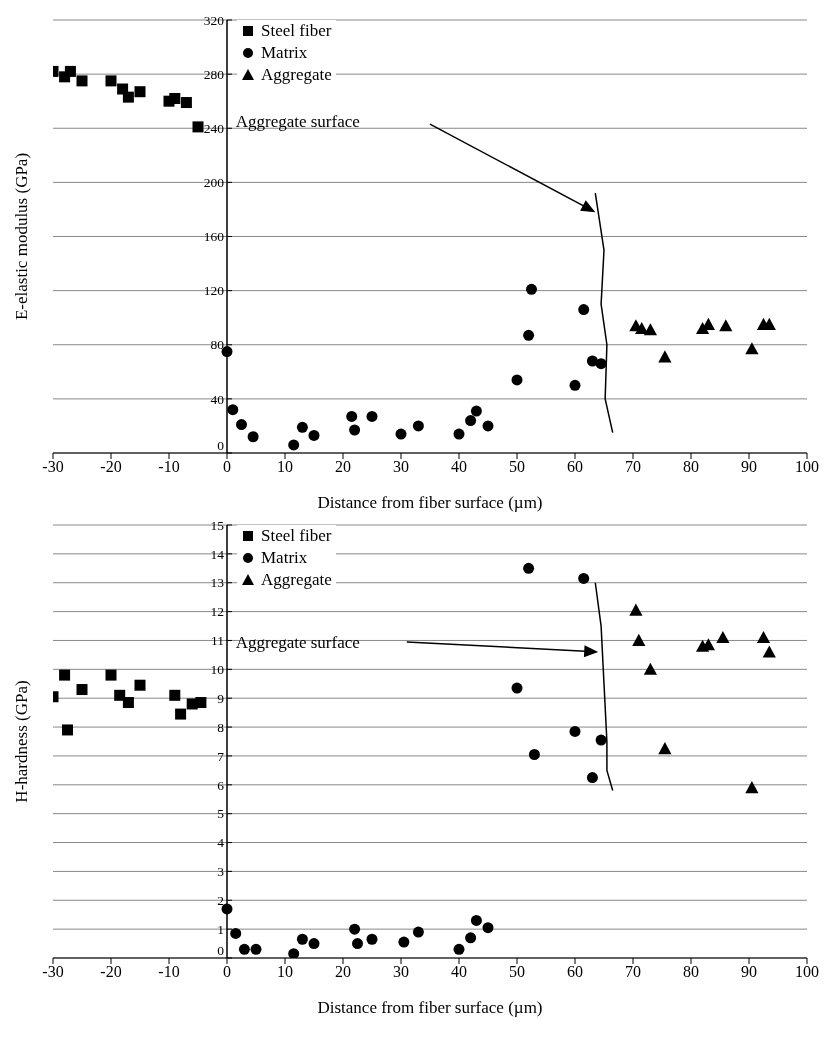 The height and width of the screenshot is (1052, 840). I want to click on y-tick-label: 13, so click(217, 583).